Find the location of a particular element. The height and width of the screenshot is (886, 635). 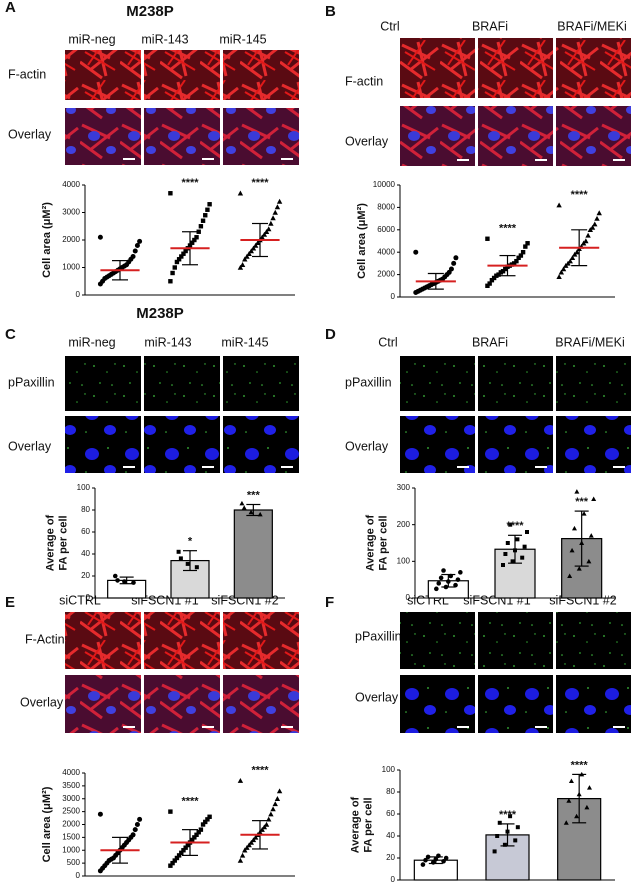

y-tick-label: 100 is located at coordinates (389, 769).